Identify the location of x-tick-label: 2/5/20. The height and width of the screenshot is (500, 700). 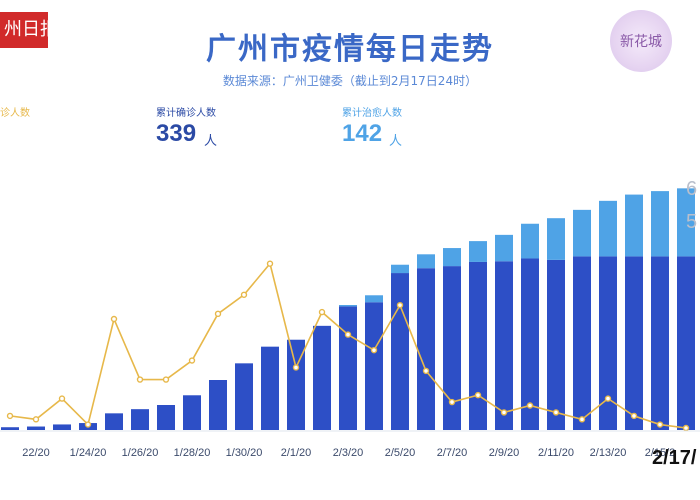
(400, 453).